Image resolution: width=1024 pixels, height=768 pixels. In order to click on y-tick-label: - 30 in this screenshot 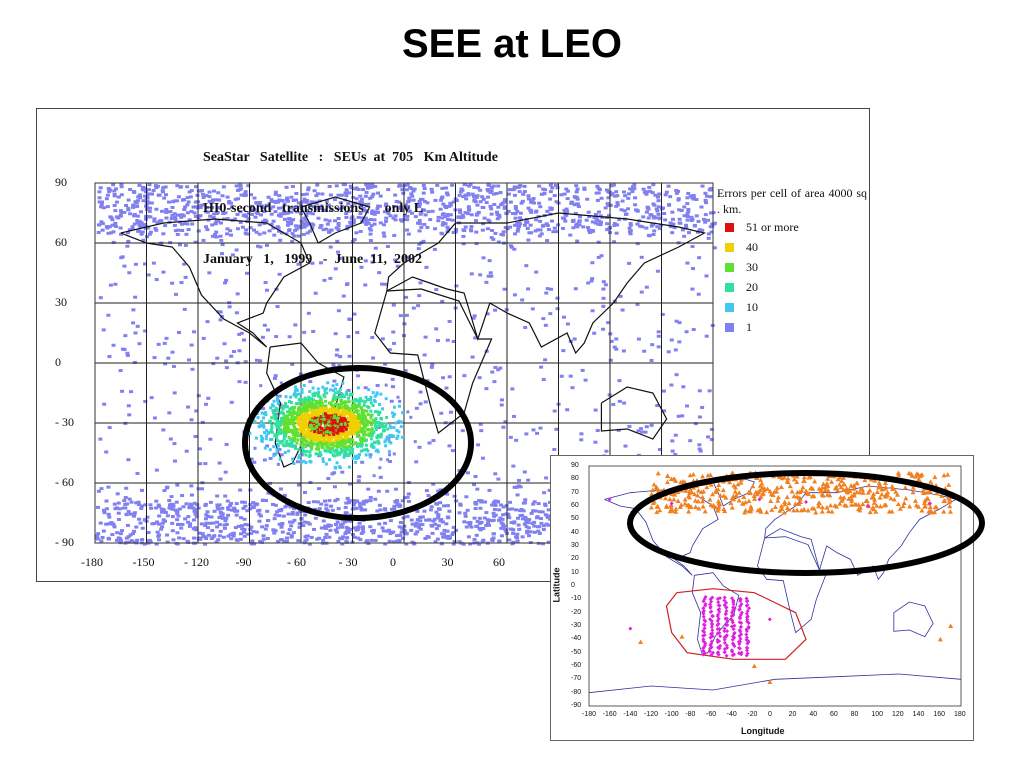, I will do `click(64, 422)`.